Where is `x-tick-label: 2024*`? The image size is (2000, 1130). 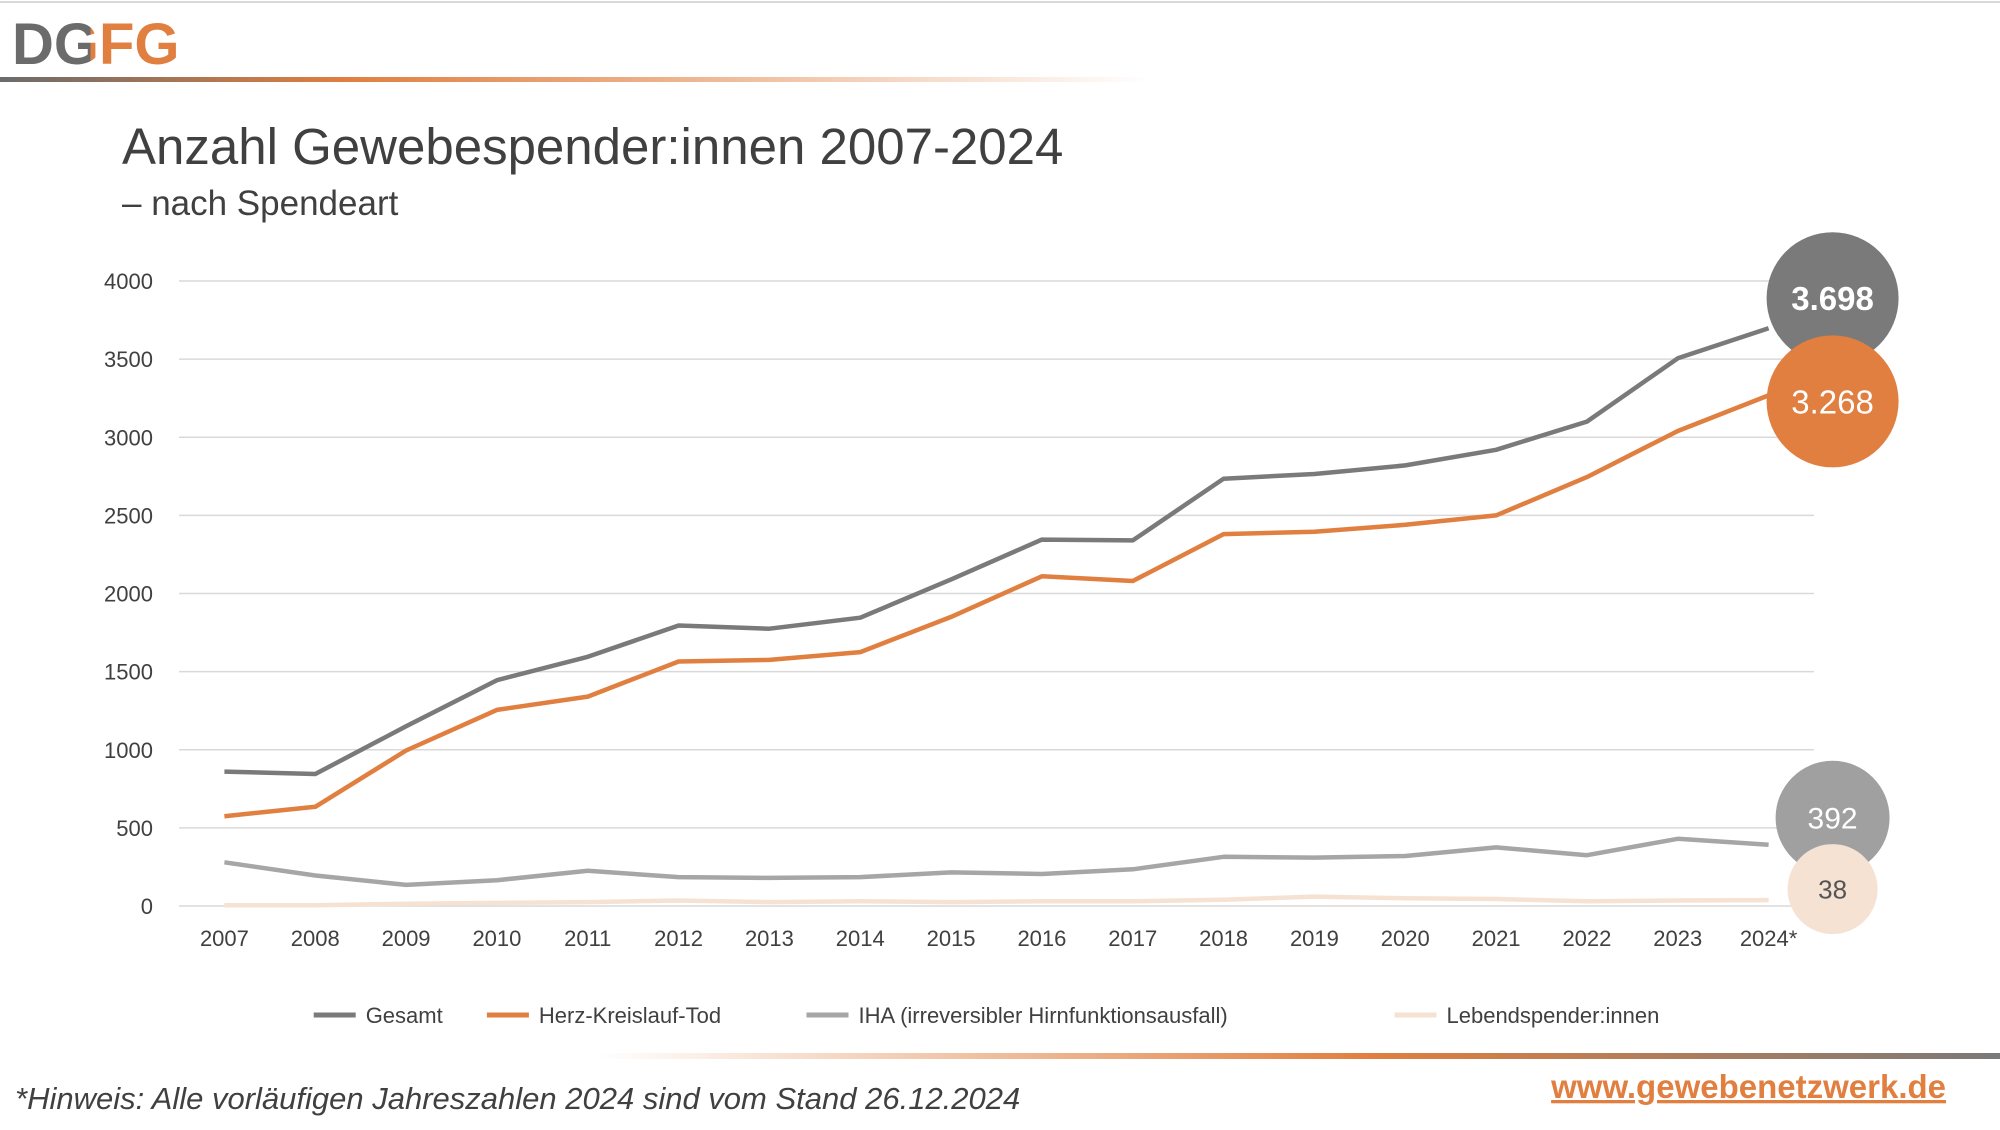 x-tick-label: 2024* is located at coordinates (1769, 938).